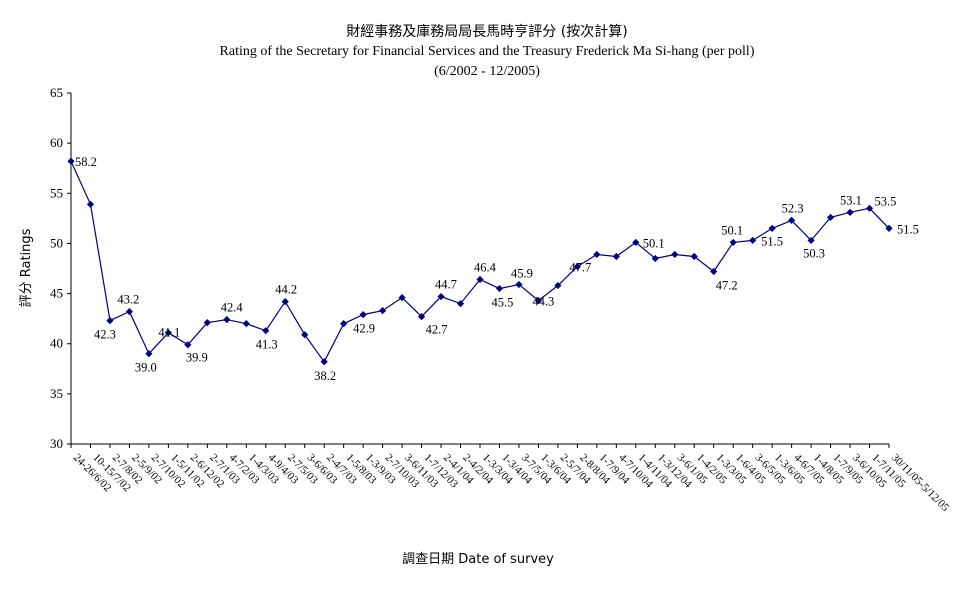  What do you see at coordinates (286, 290) in the screenshot?
I see `data-label: 44.2` at bounding box center [286, 290].